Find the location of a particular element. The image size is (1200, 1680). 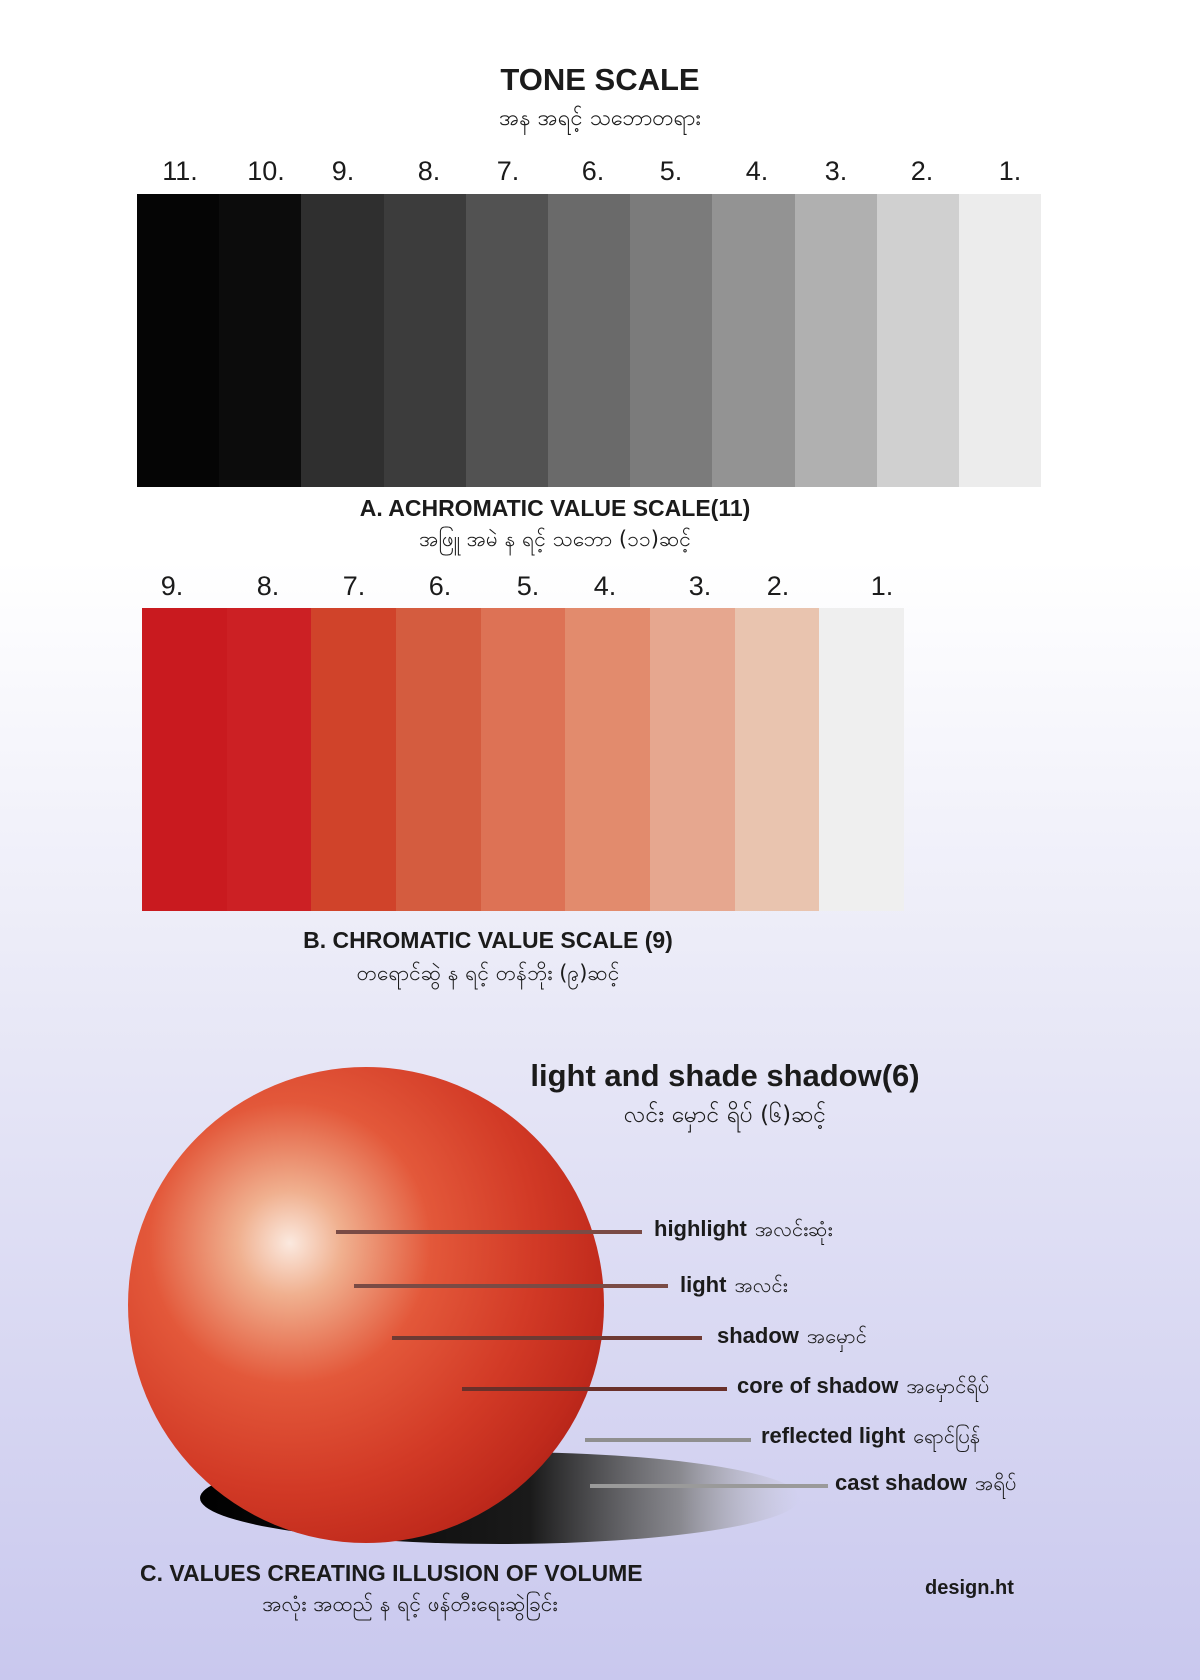

achromatic-caption: A. ACHROMATIC VALUE SCALE(11) is located at coordinates (555, 508).